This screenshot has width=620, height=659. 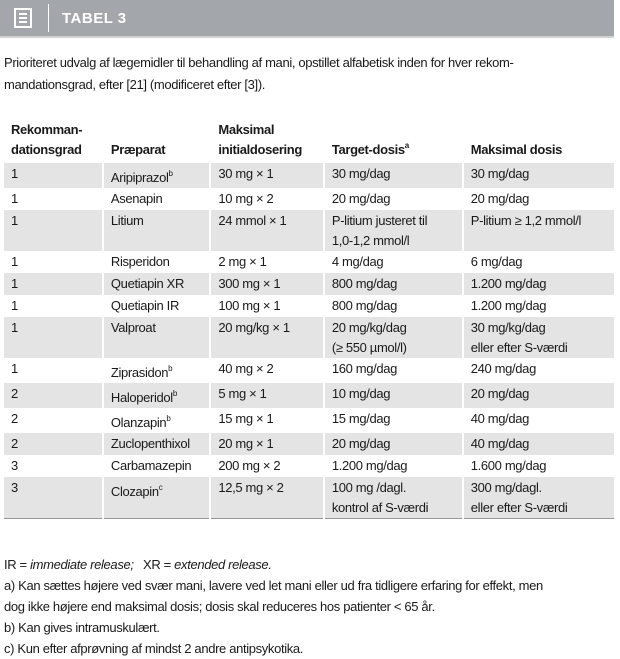 I want to click on cell-line: Risperidon, so click(x=140, y=261).